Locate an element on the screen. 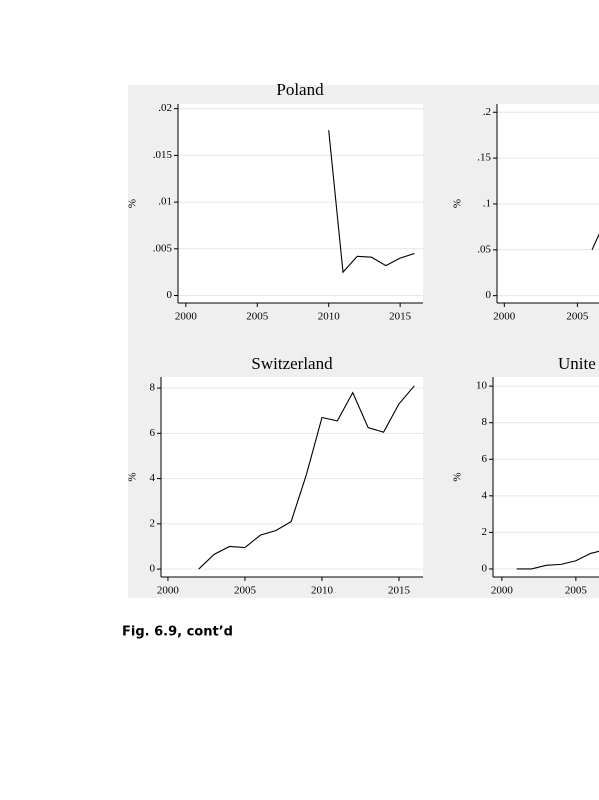 This screenshot has height=800, width=599. y-tick-label: .1 is located at coordinates (487, 203).